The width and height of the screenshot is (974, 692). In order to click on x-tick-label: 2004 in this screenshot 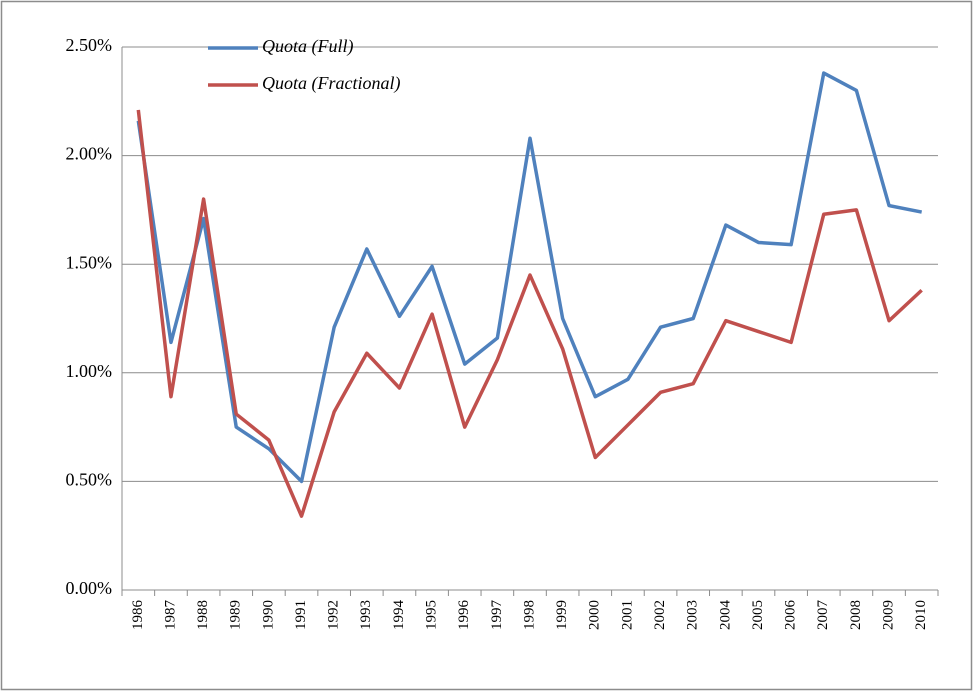, I will do `click(725, 615)`.